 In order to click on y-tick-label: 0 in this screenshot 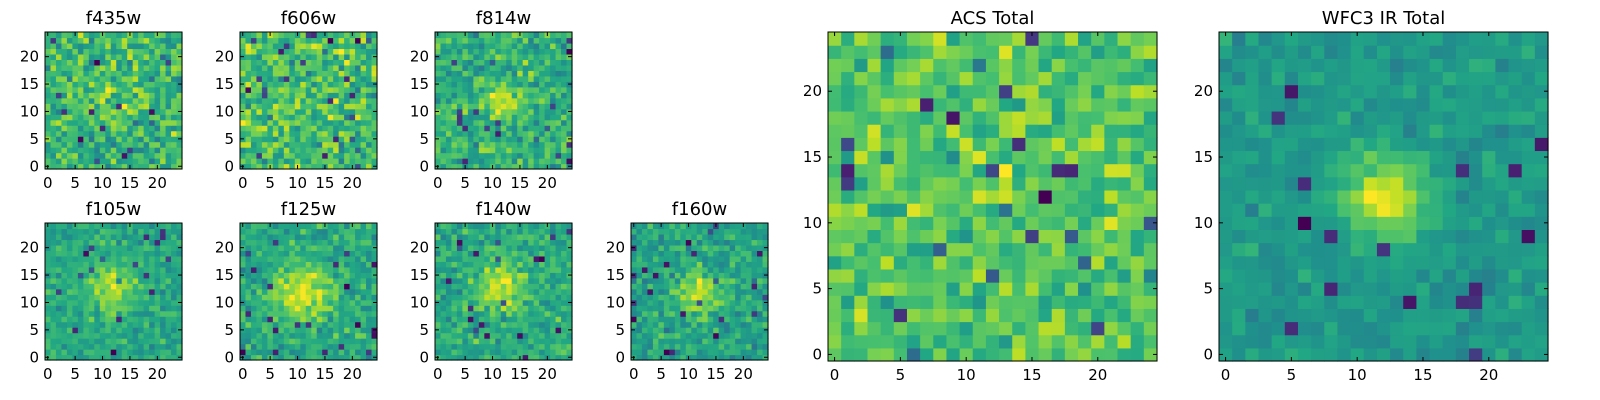, I will do `click(229, 166)`.